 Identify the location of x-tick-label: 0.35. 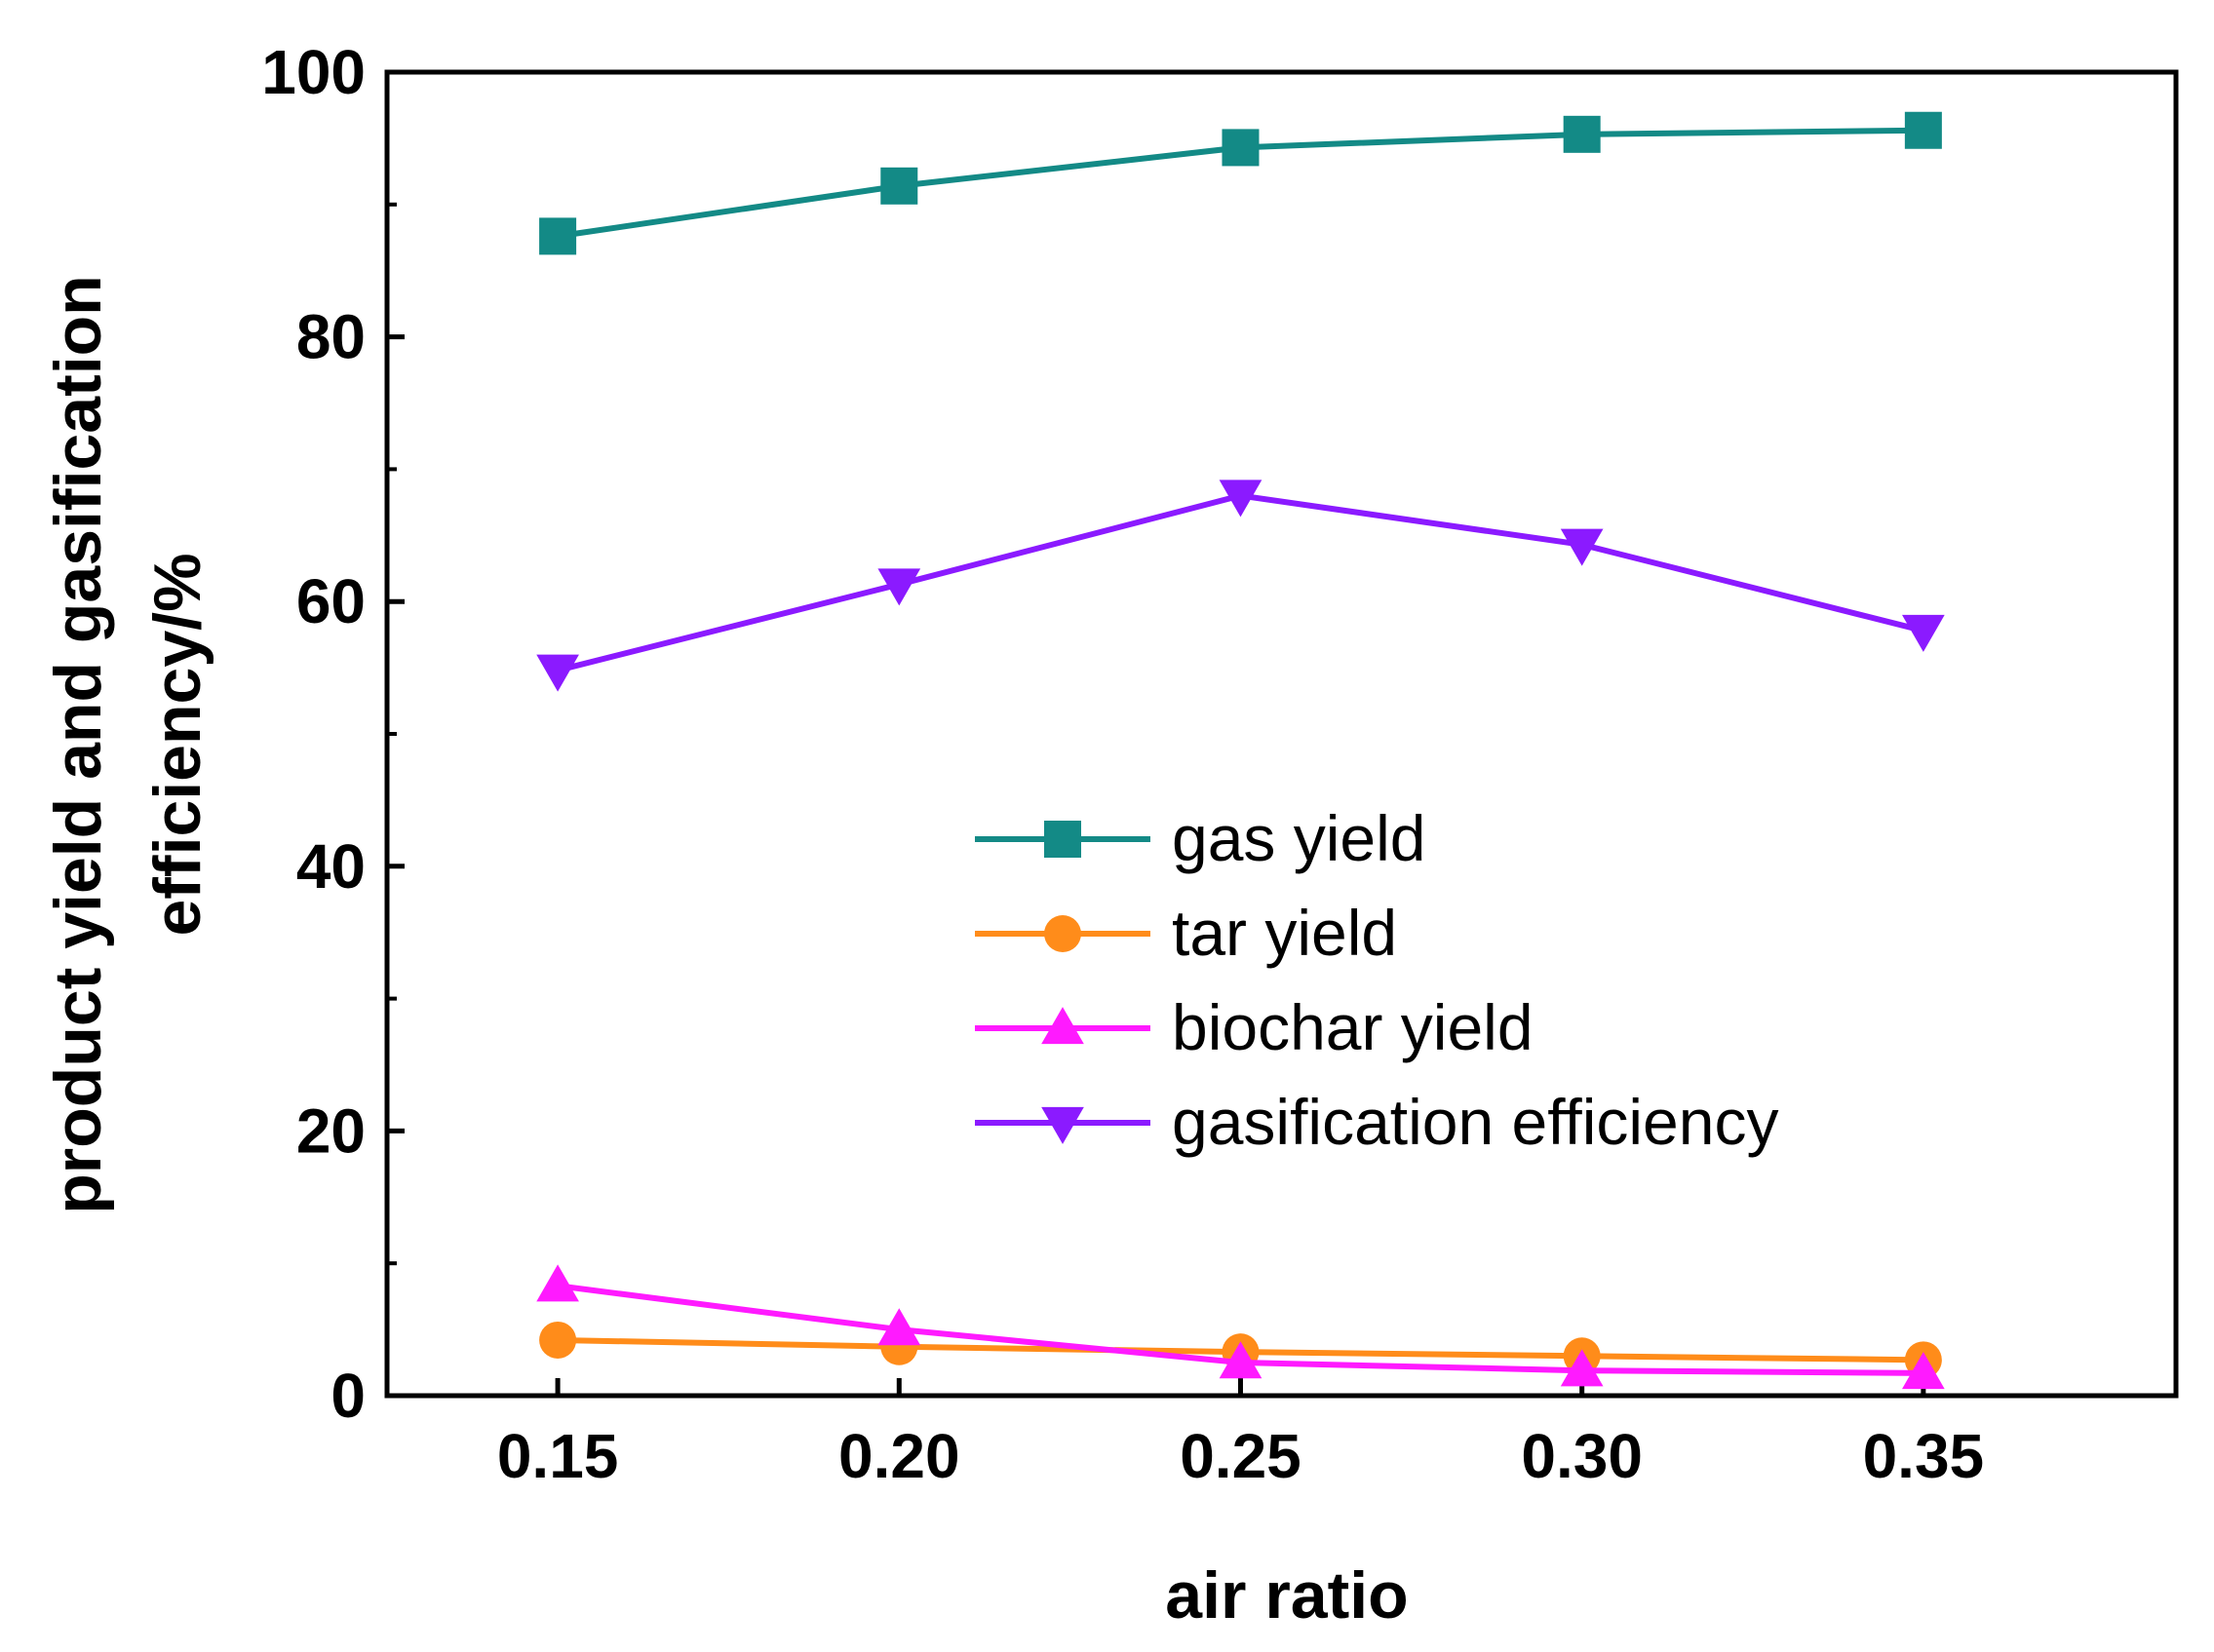
(1924, 1456).